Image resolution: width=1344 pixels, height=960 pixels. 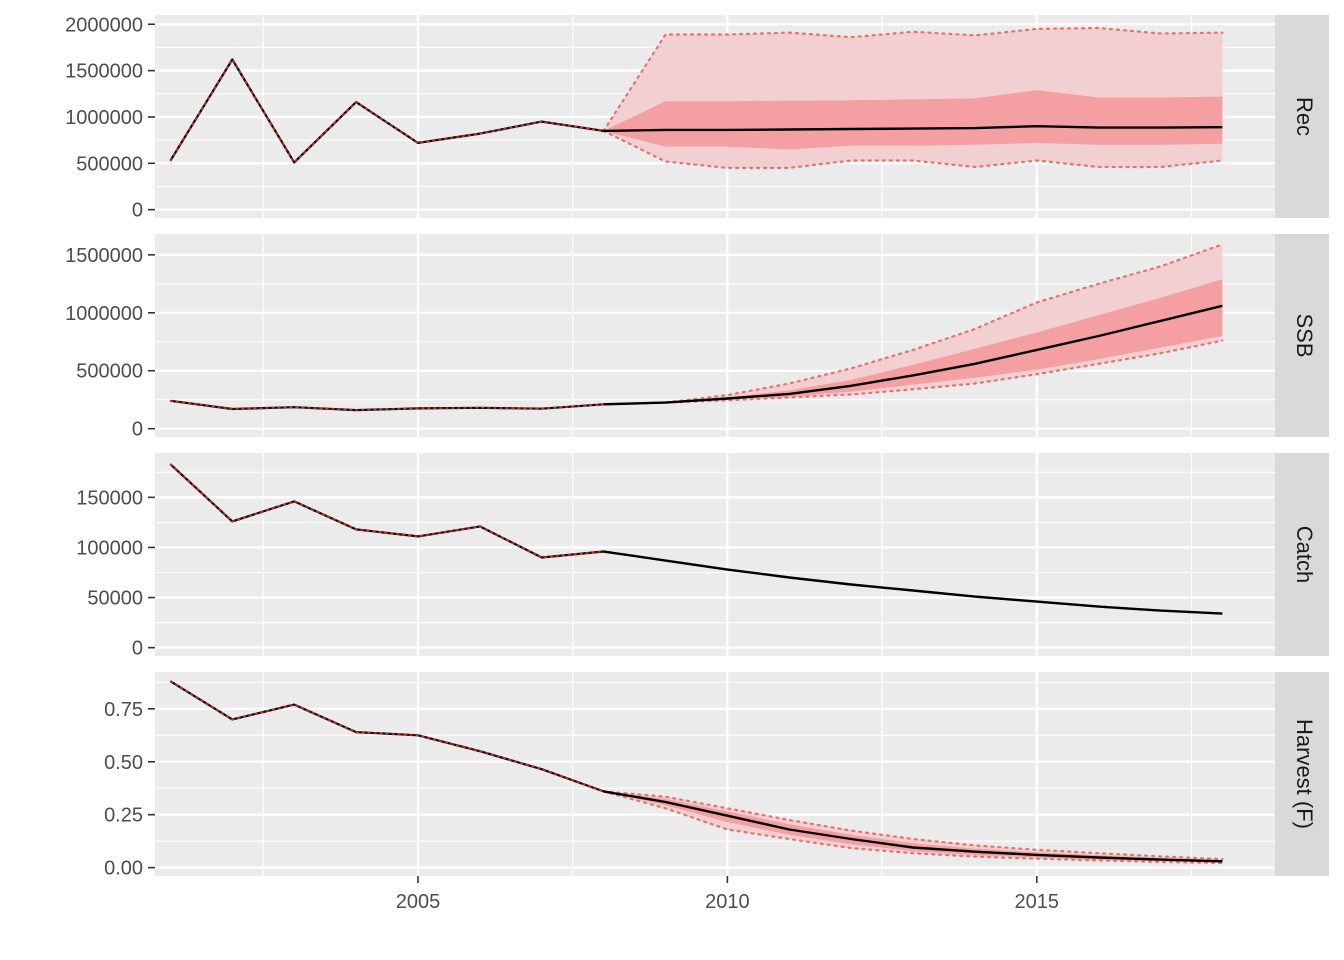 I want to click on x-tick-label: 2010, so click(x=727, y=902).